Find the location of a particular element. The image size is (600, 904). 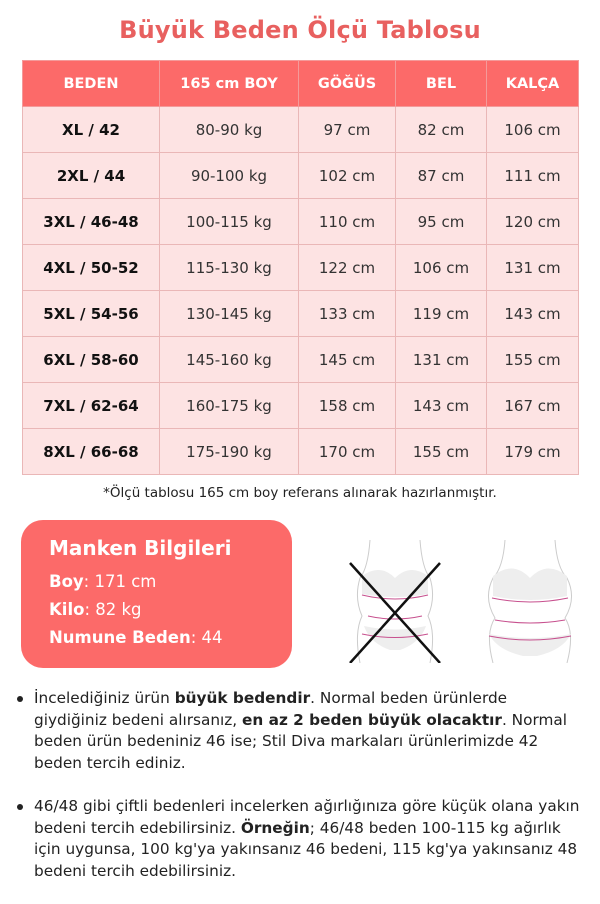

text: İncelediğiniz ürün is located at coordinates (104, 698).